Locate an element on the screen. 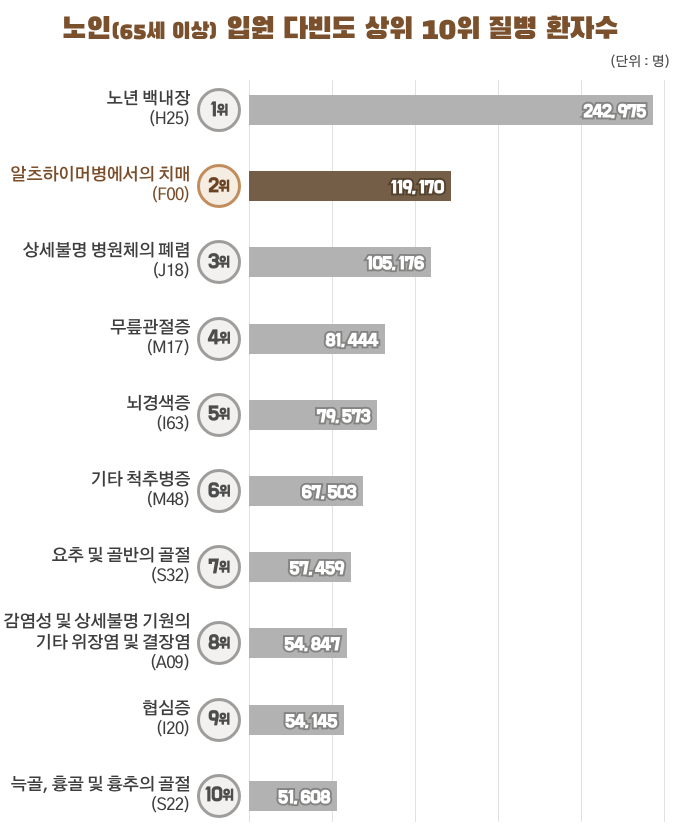 Image resolution: width=680 pixels, height=839 pixels. bar-value-outline: 54, 847 is located at coordinates (312, 645).